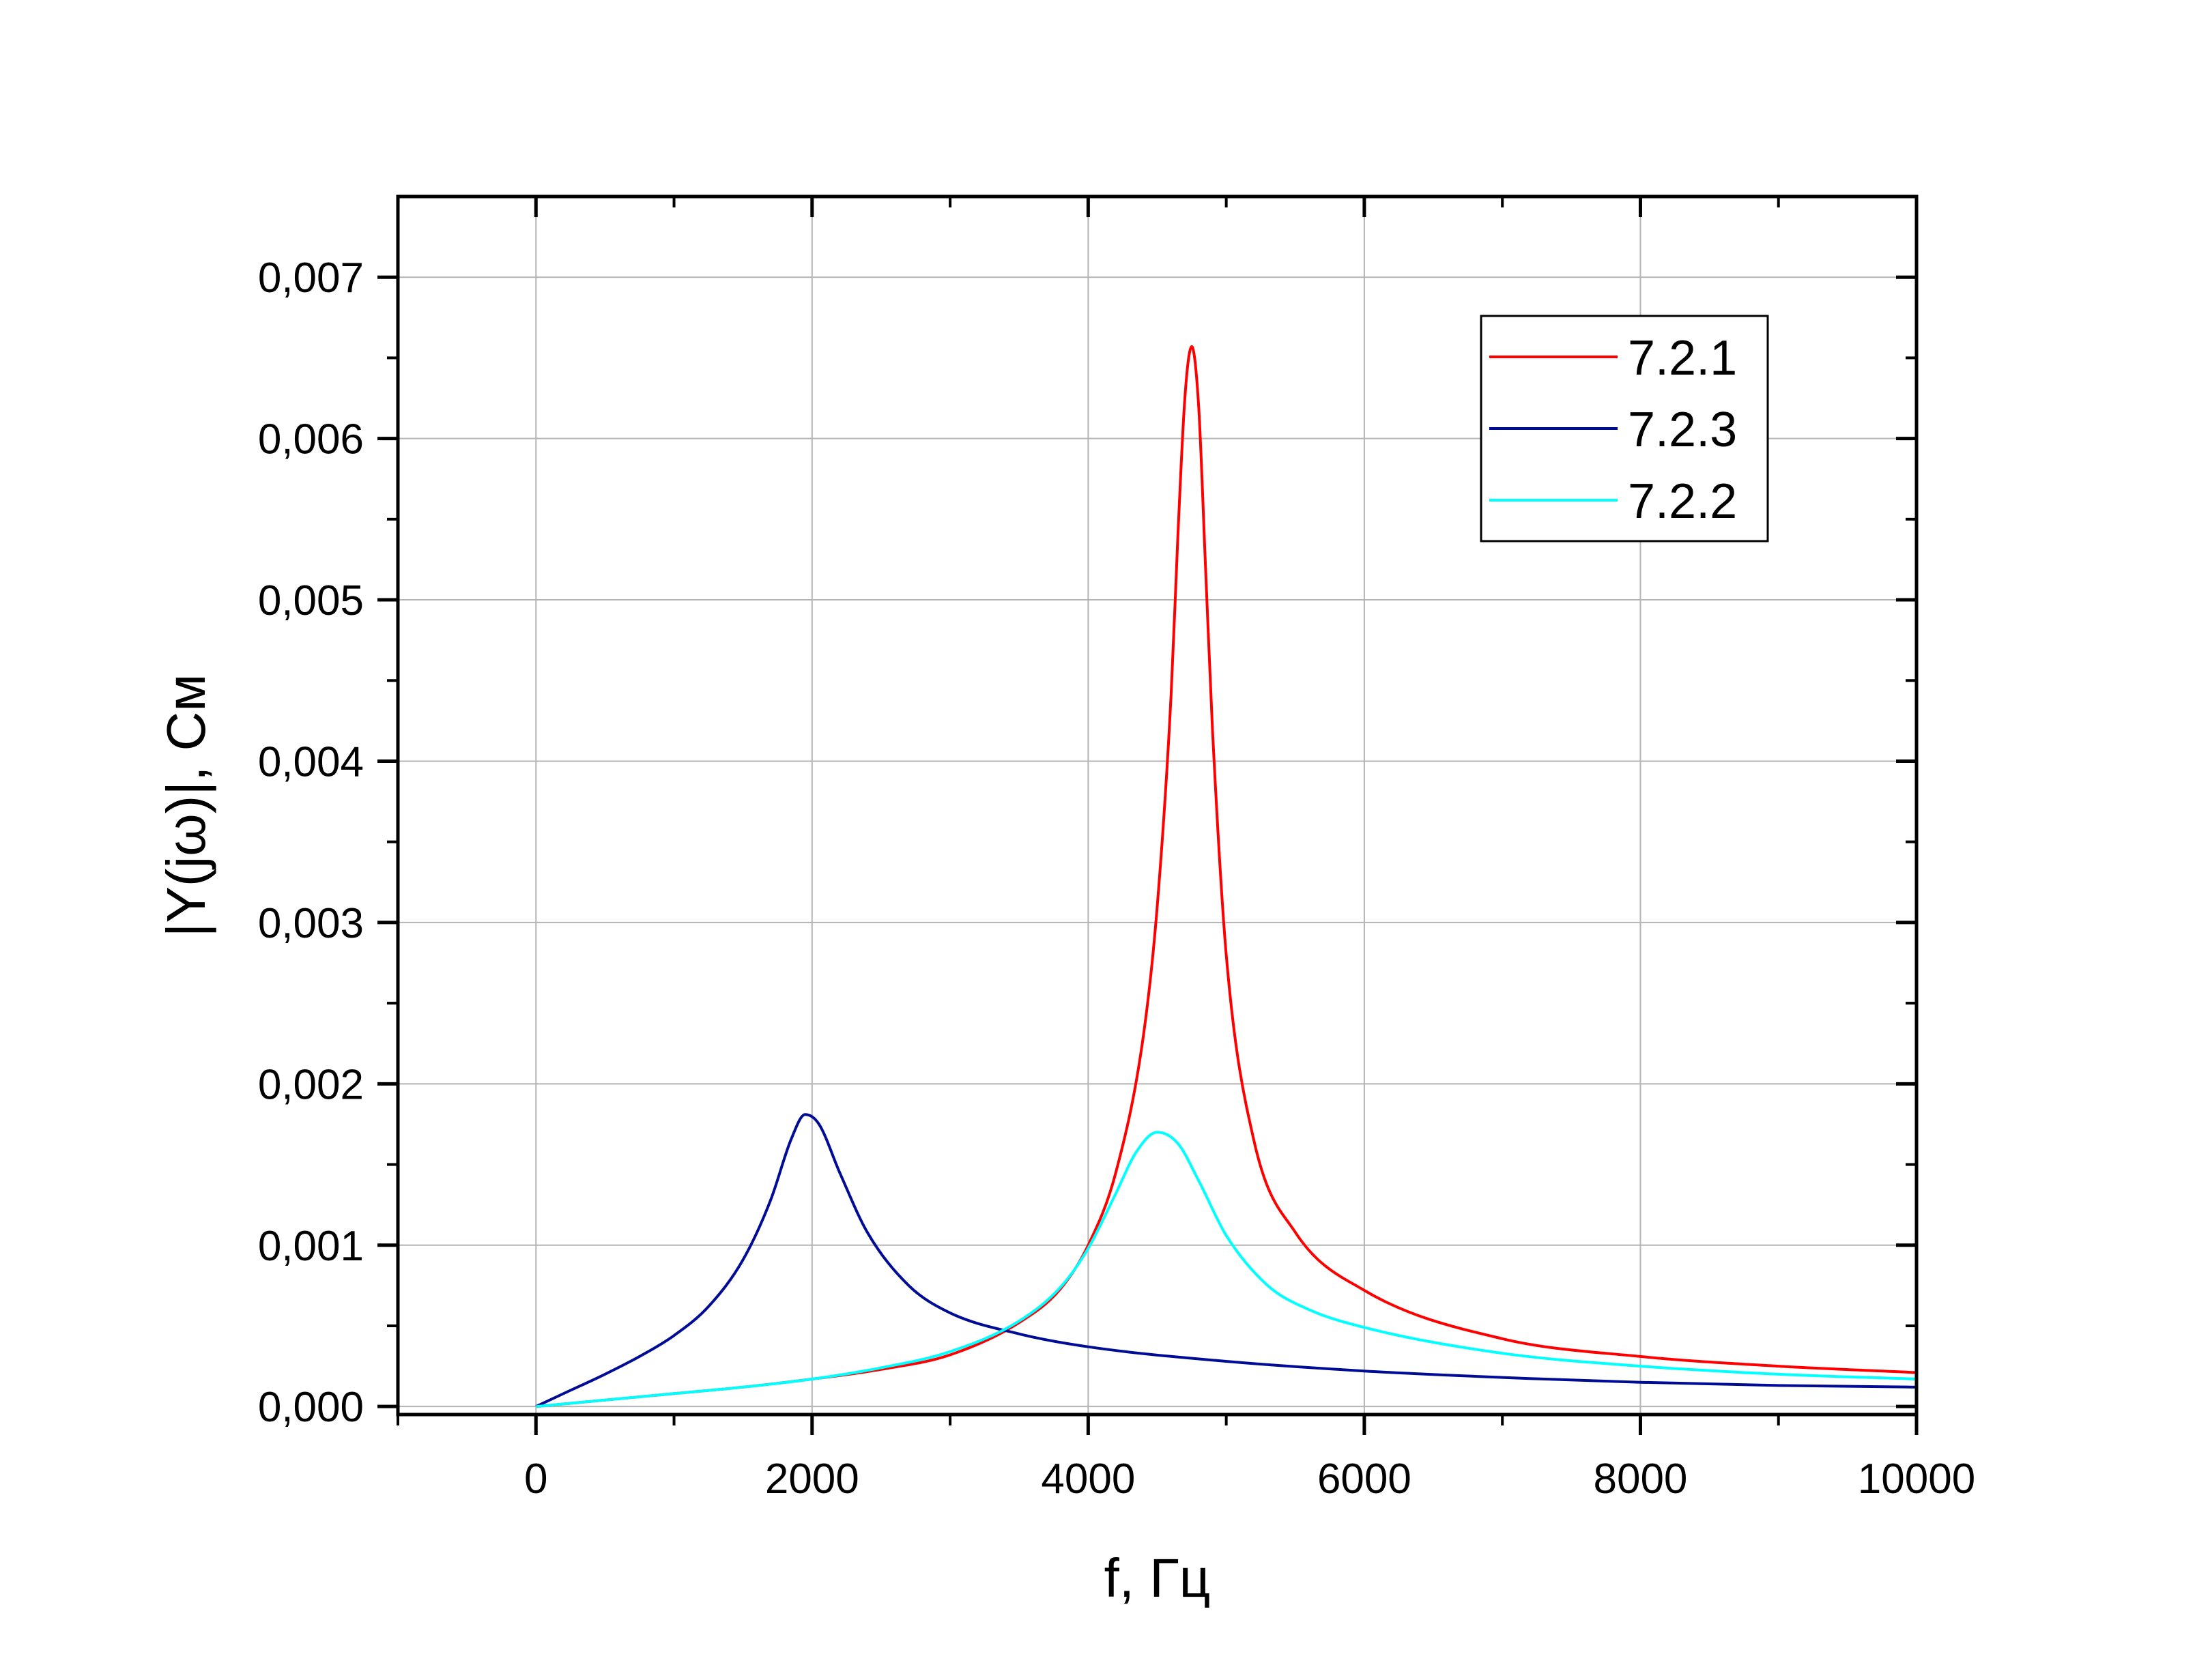 The height and width of the screenshot is (1680, 2195). What do you see at coordinates (1157, 1578) in the screenshot?
I see `x-axis-title: f, Гц` at bounding box center [1157, 1578].